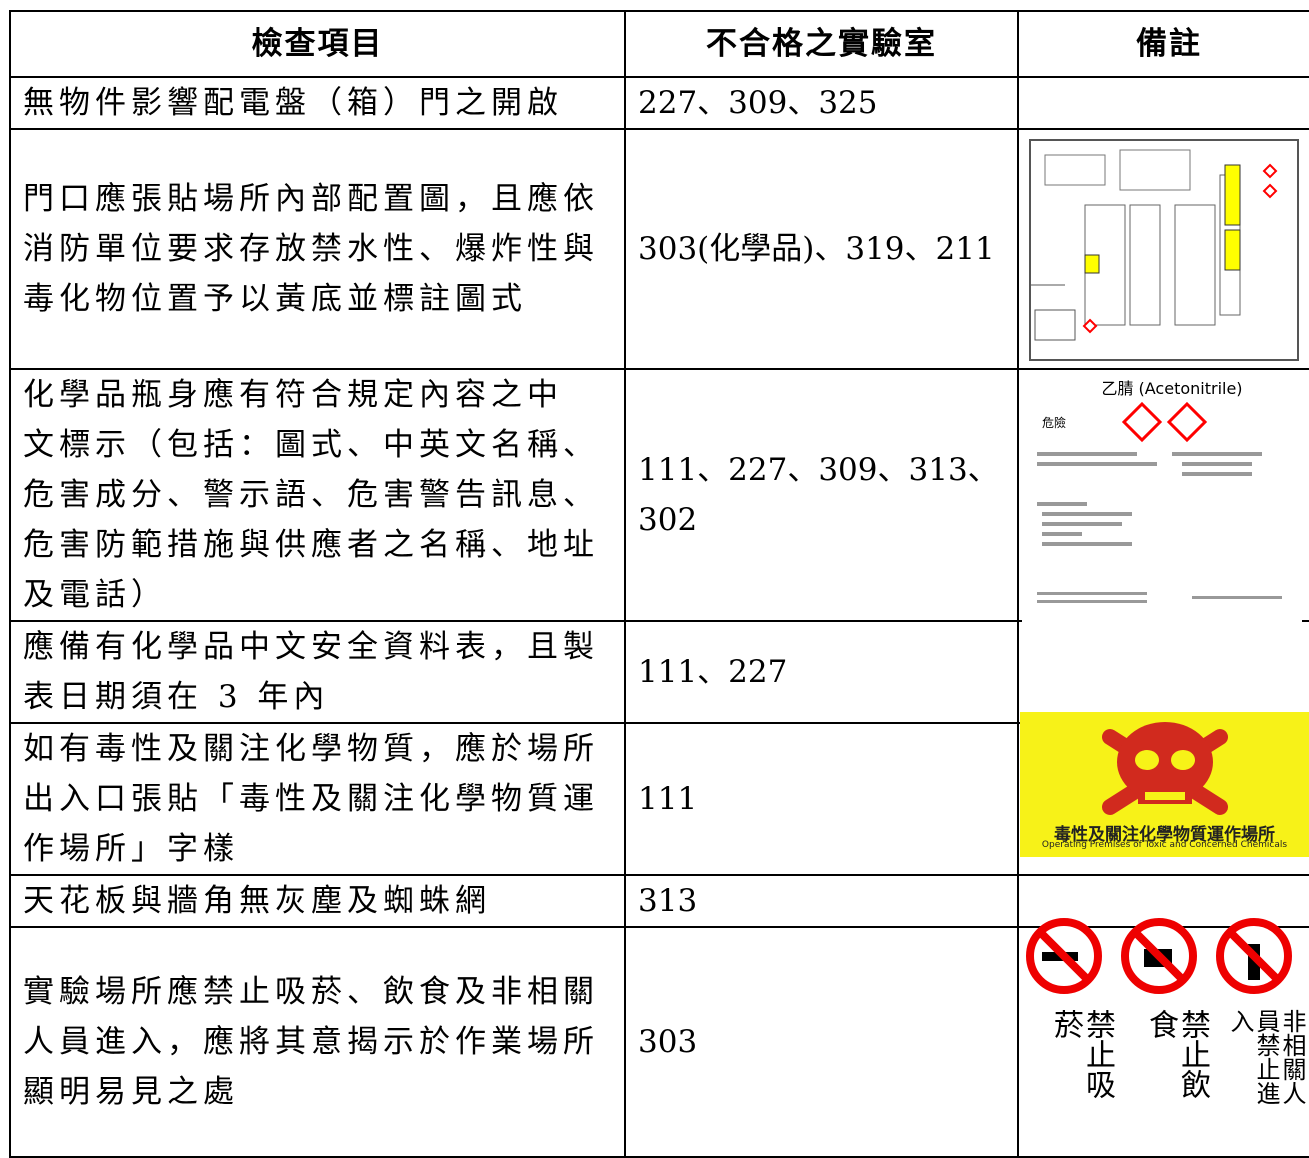 This screenshot has width=1309, height=1158. What do you see at coordinates (668, 520) in the screenshot?
I see `labs-line: 302` at bounding box center [668, 520].